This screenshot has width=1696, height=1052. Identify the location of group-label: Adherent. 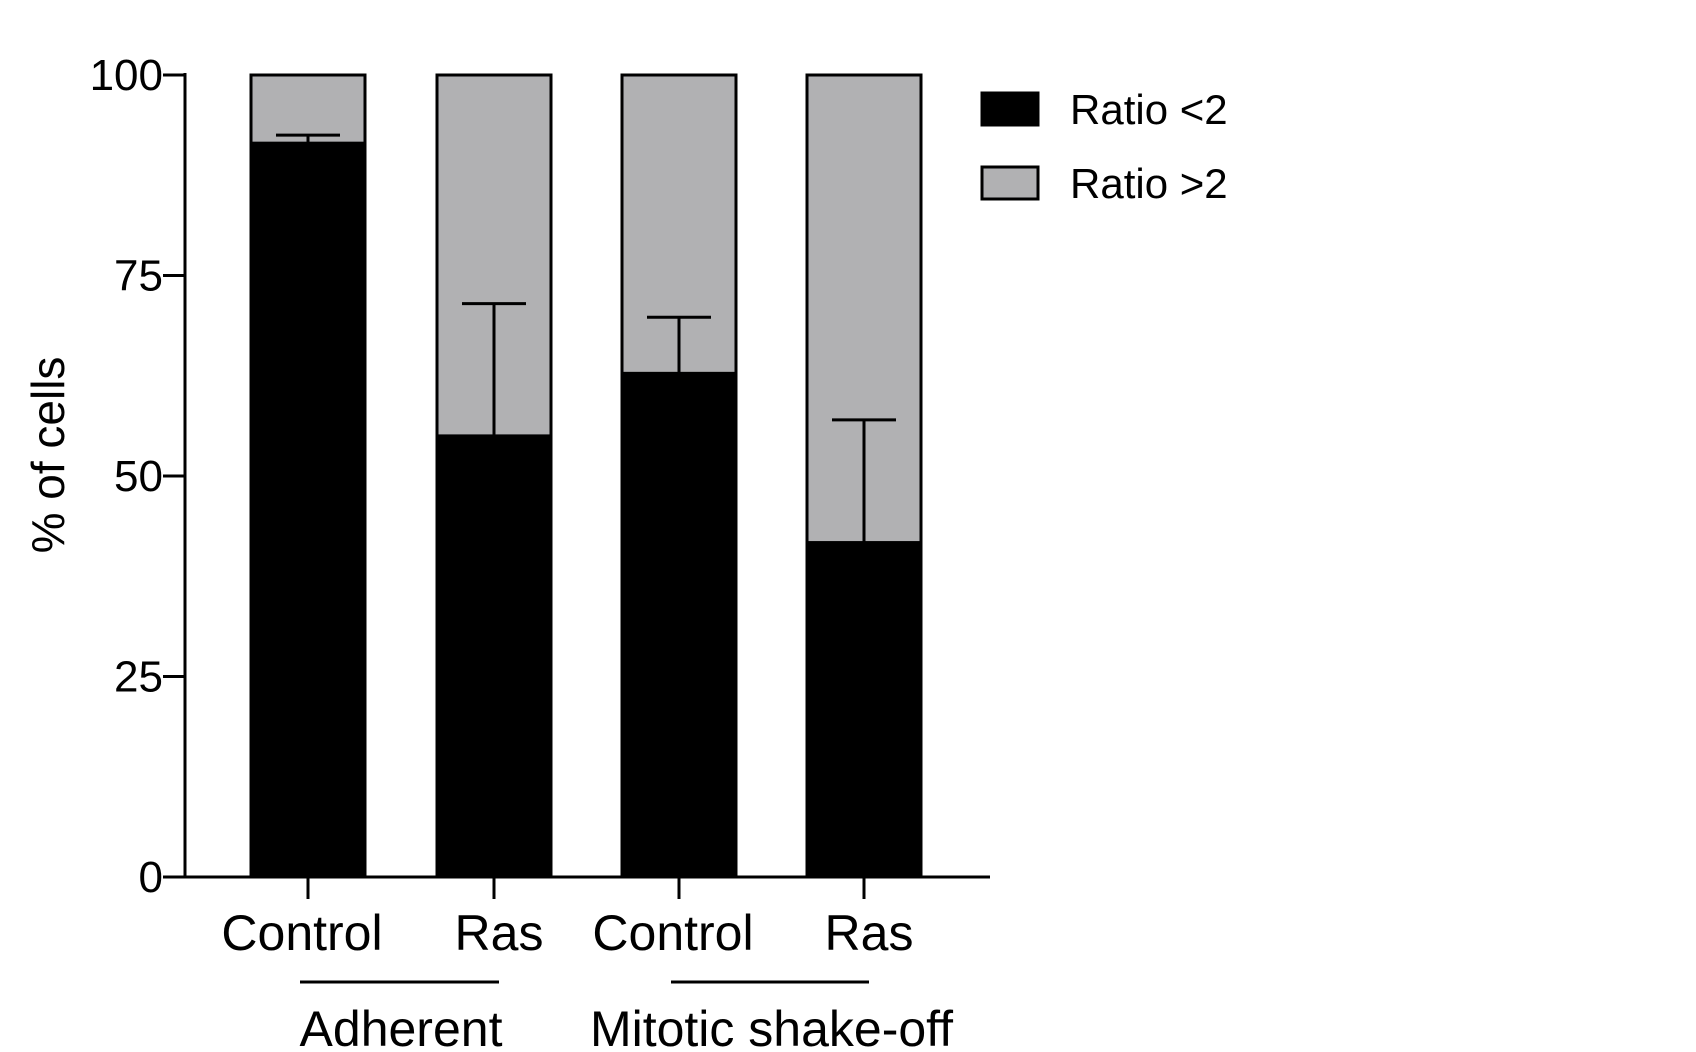
(401, 1026).